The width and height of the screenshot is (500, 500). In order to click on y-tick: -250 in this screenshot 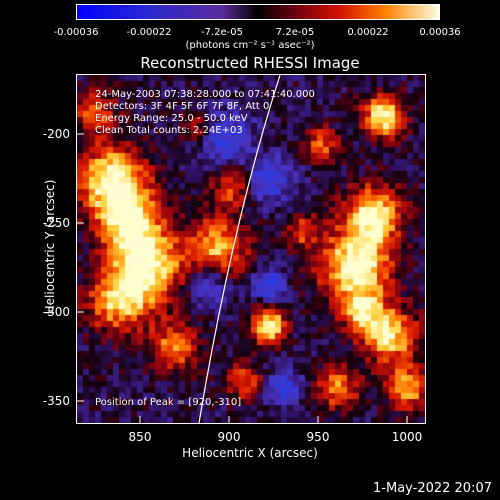, I will do `click(56, 223)`.